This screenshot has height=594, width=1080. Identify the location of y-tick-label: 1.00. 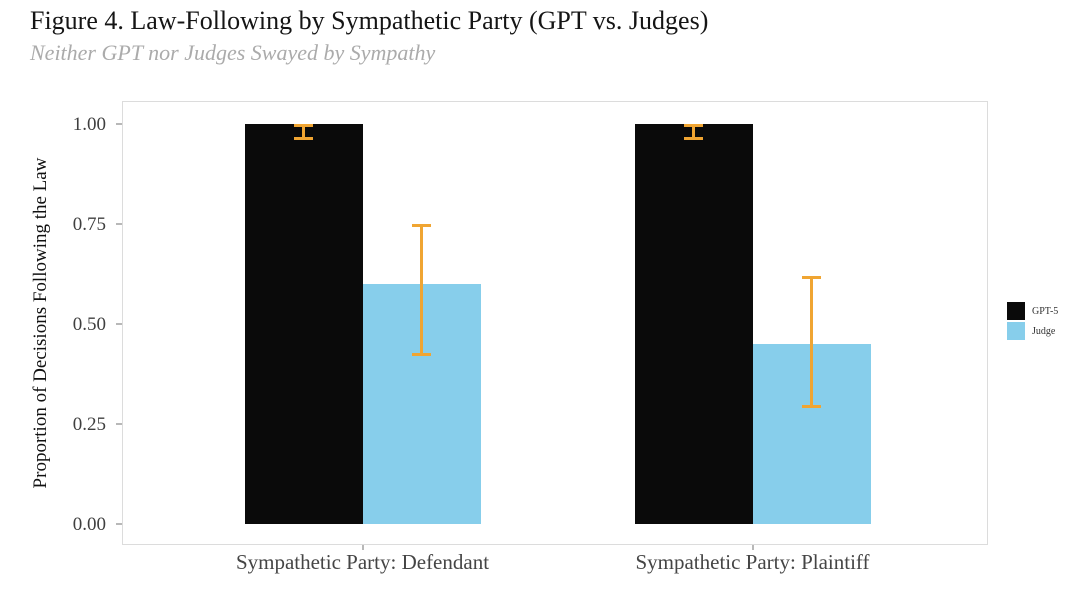
(89, 124).